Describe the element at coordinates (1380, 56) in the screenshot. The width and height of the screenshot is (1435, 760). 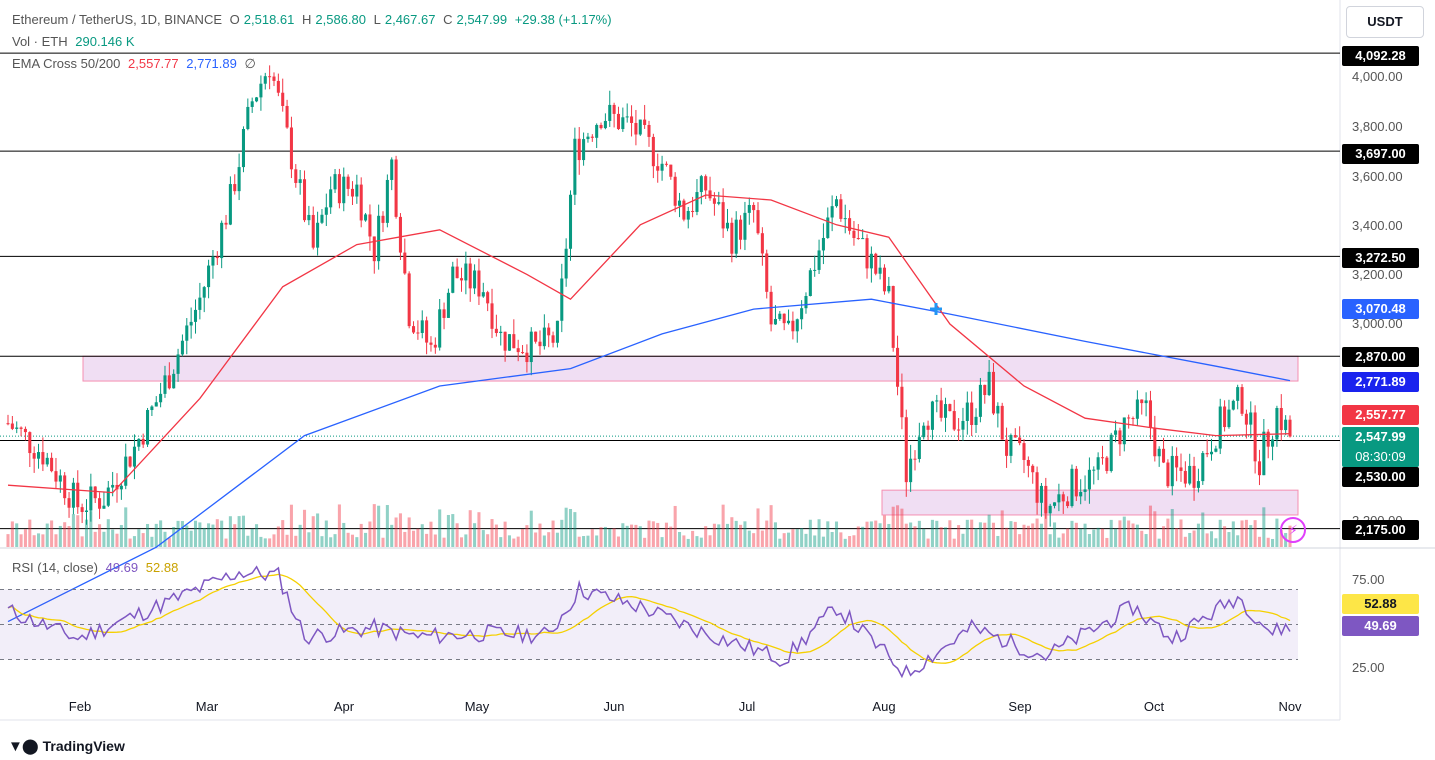
I see `level-label-4092: 4,092.28` at that location.